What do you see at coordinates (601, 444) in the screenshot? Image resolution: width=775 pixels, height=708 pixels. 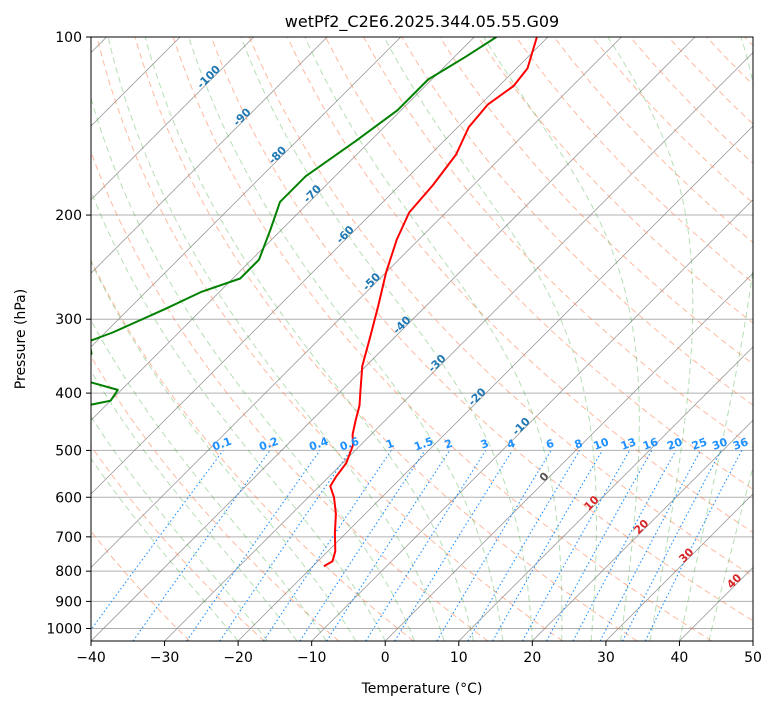 I see `mixing-ratio-label: 10` at bounding box center [601, 444].